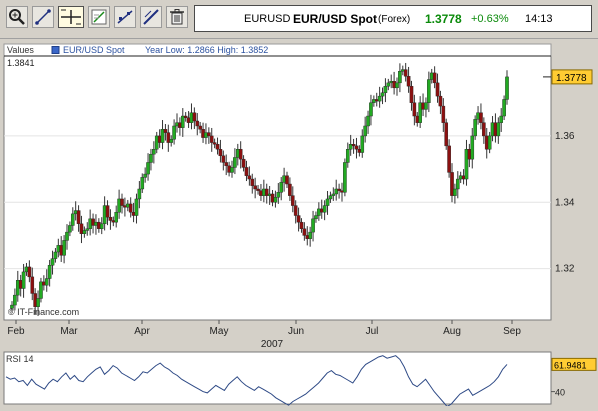 The image size is (598, 411). I want to click on draw-line-tool, so click(43, 17).